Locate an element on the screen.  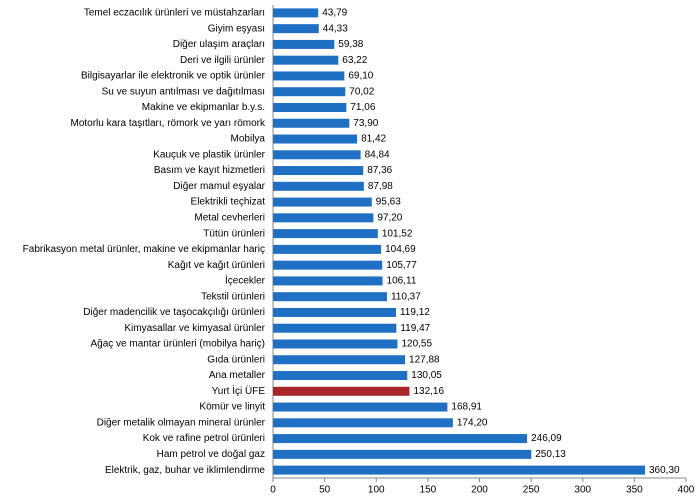
value-label: 119,47 is located at coordinates (415, 328).